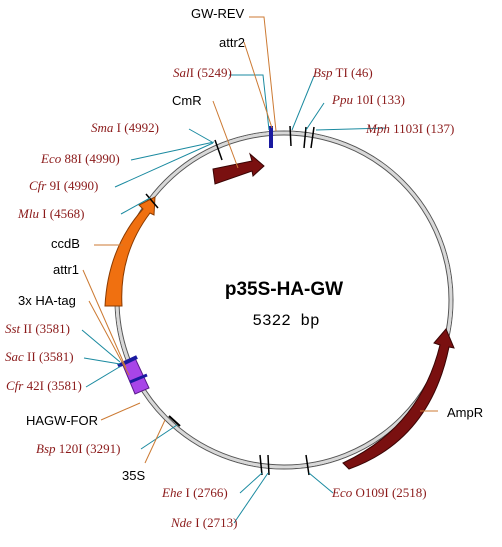  What do you see at coordinates (130, 251) in the screenshot?
I see `ccdb-arrow` at bounding box center [130, 251].